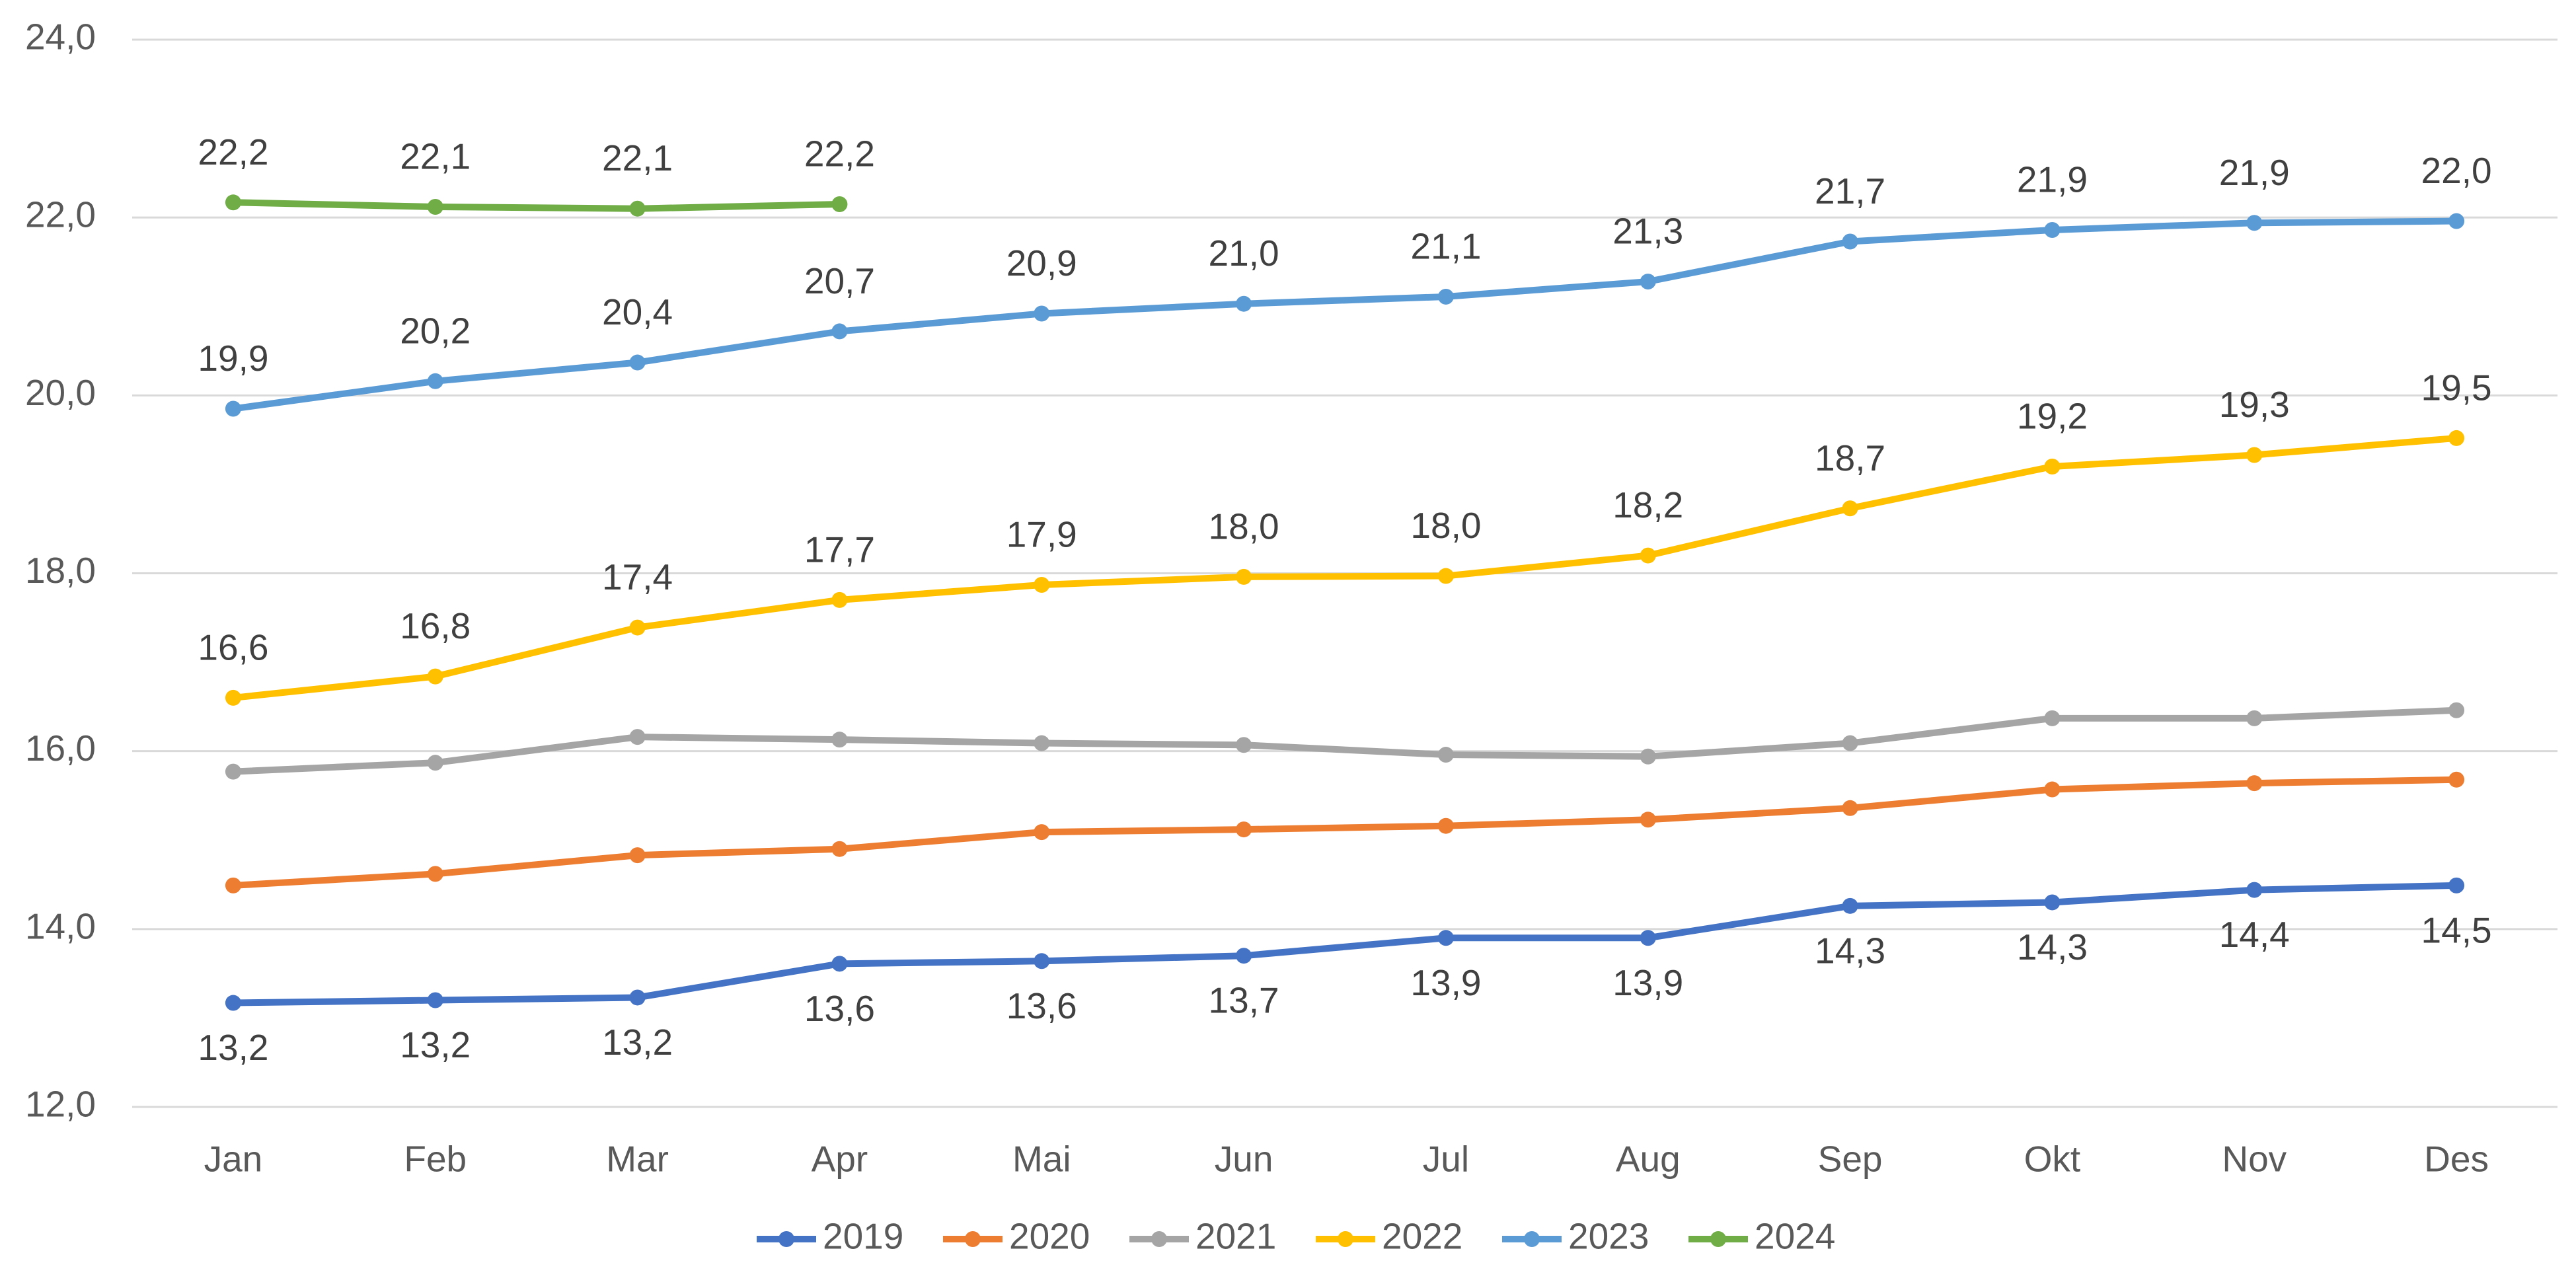 Image resolution: width=2576 pixels, height=1288 pixels. What do you see at coordinates (233, 1047) in the screenshot?
I see `data-label: 13,2` at bounding box center [233, 1047].